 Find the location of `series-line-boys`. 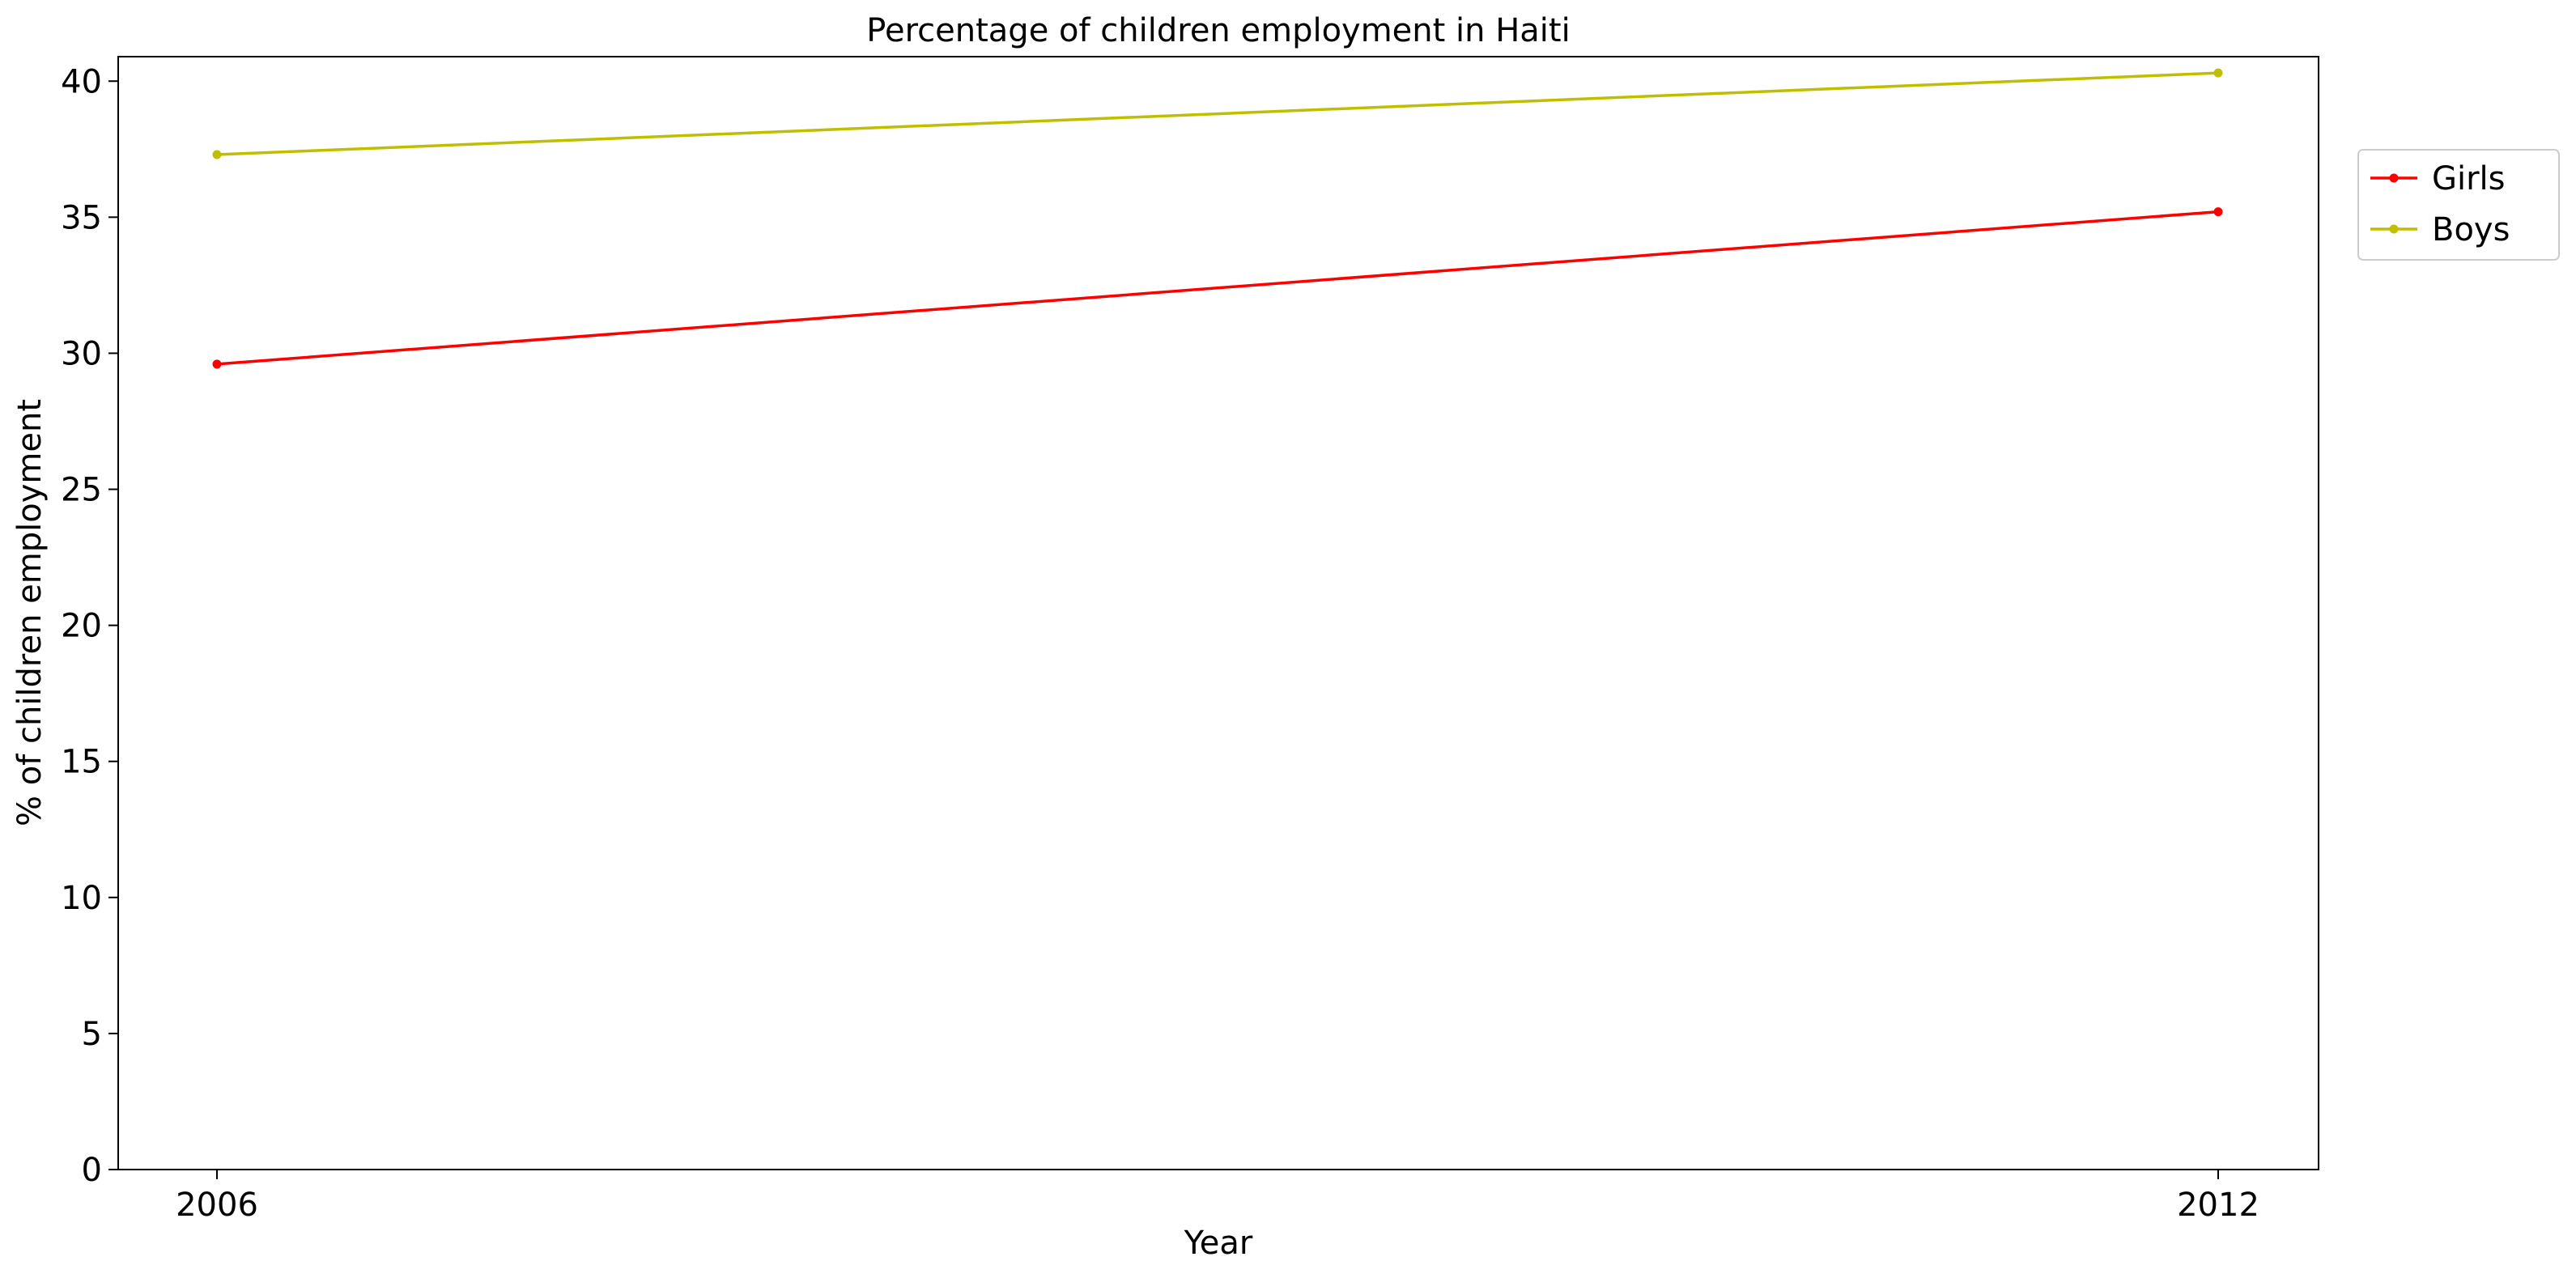

series-line-boys is located at coordinates (1218, 113).